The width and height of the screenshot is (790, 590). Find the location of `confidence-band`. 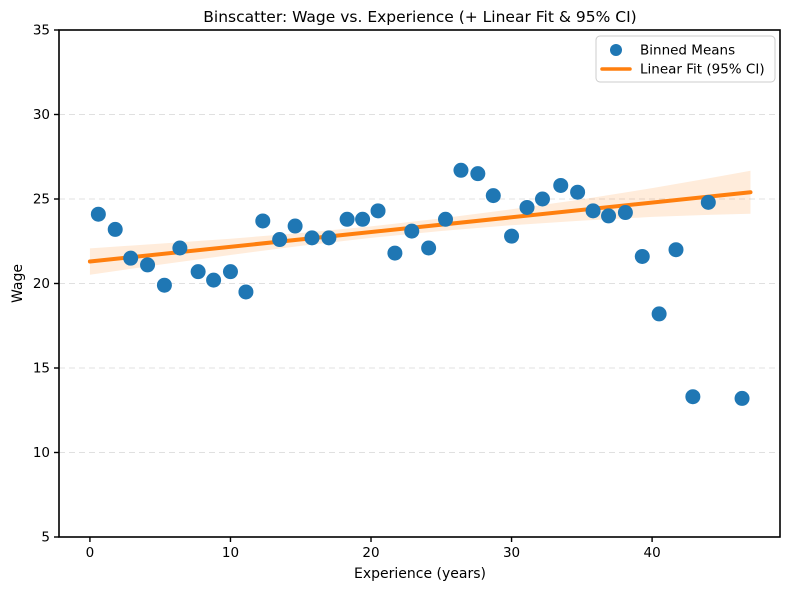

confidence-band is located at coordinates (420, 222).